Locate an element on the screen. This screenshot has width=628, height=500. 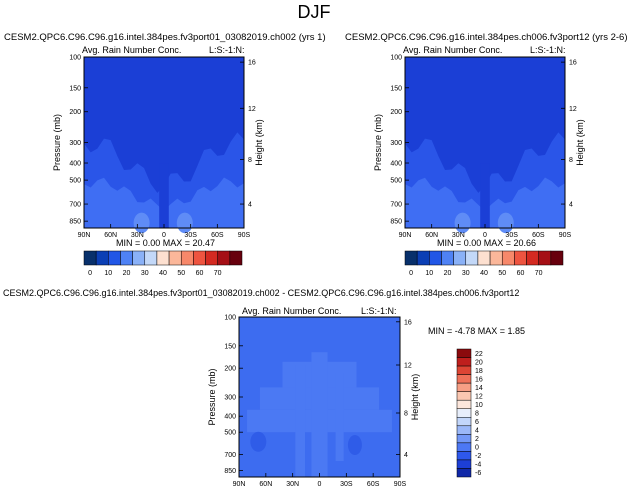
panel-3-y-axis-right-label: Height (km) is located at coordinates (415, 397).